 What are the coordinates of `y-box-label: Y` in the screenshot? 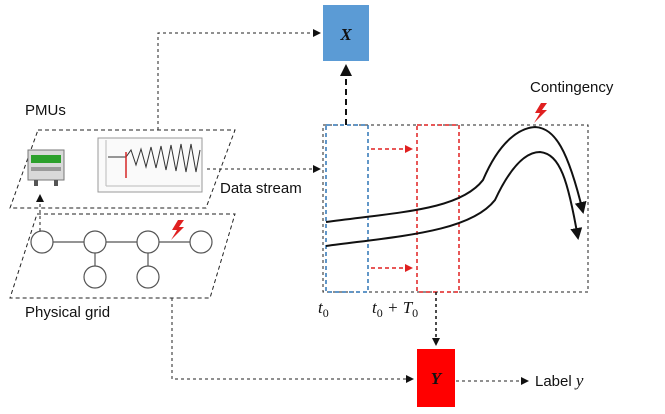 It's located at (437, 378).